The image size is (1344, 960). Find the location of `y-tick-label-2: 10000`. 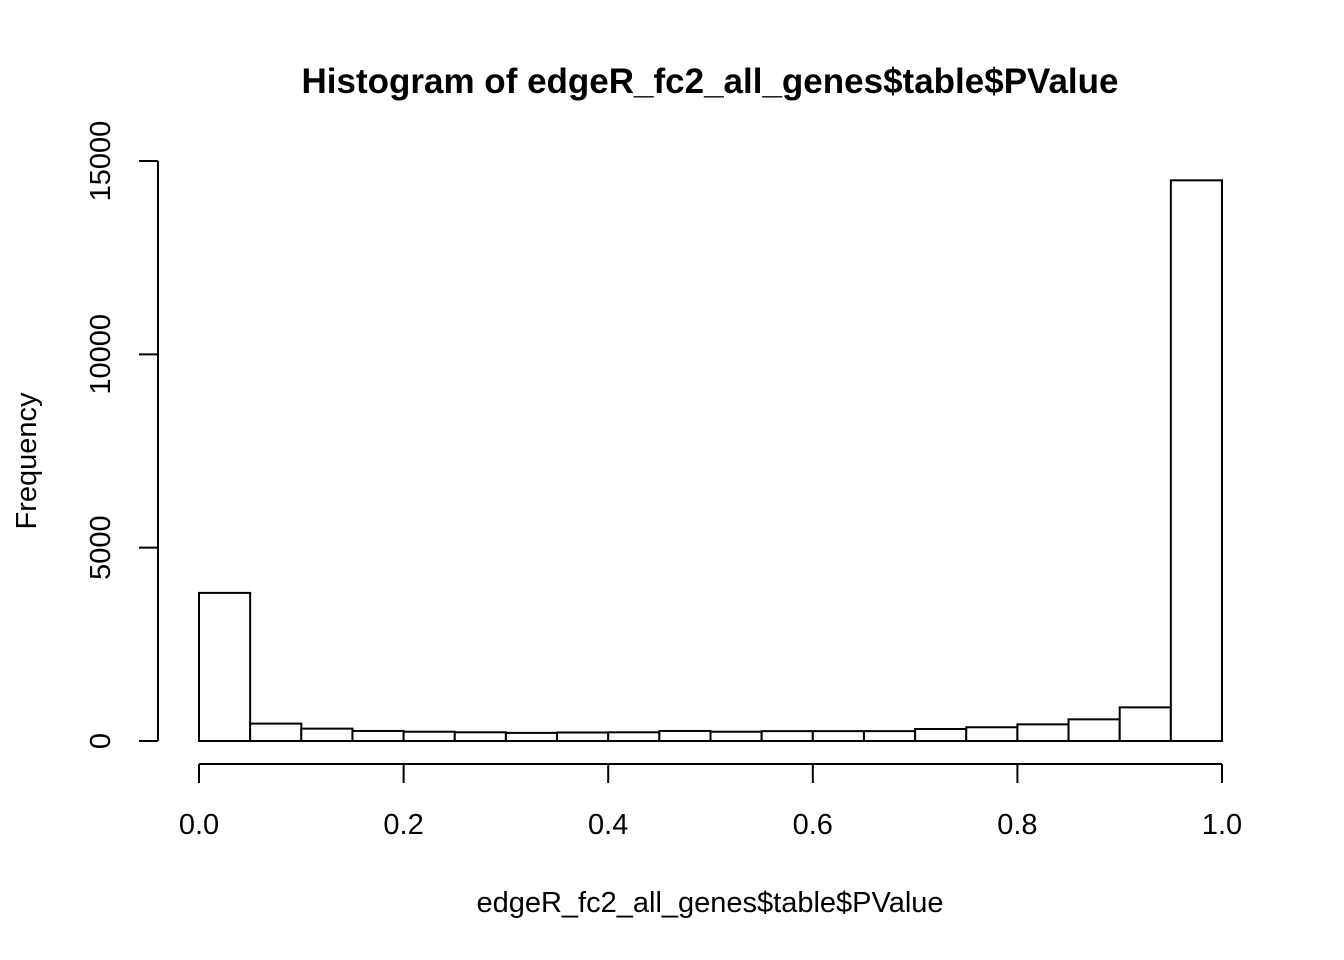

y-tick-label-2: 10000 is located at coordinates (101, 354).